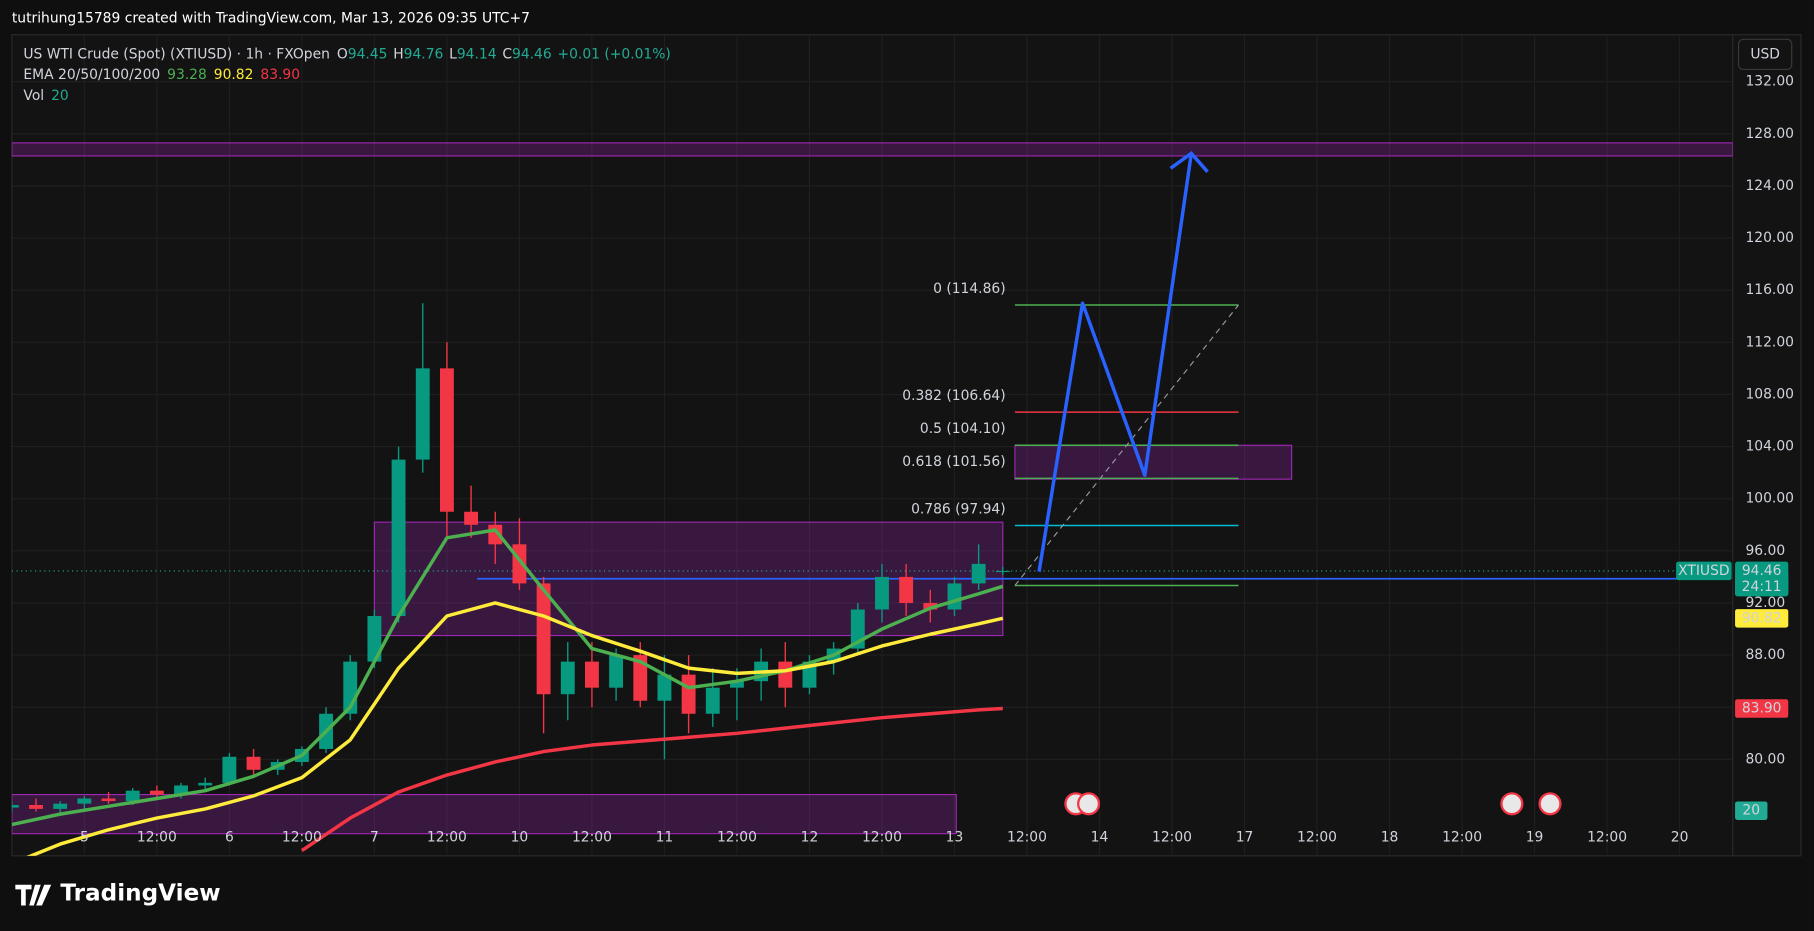  Describe the element at coordinates (84, 837) in the screenshot. I see `x-tick-label: 5` at that location.